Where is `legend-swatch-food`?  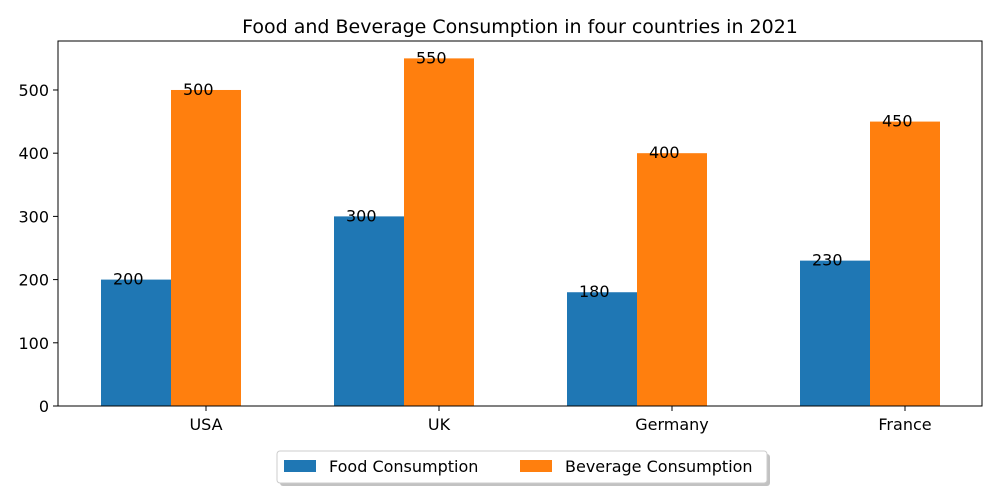 legend-swatch-food is located at coordinates (300, 466).